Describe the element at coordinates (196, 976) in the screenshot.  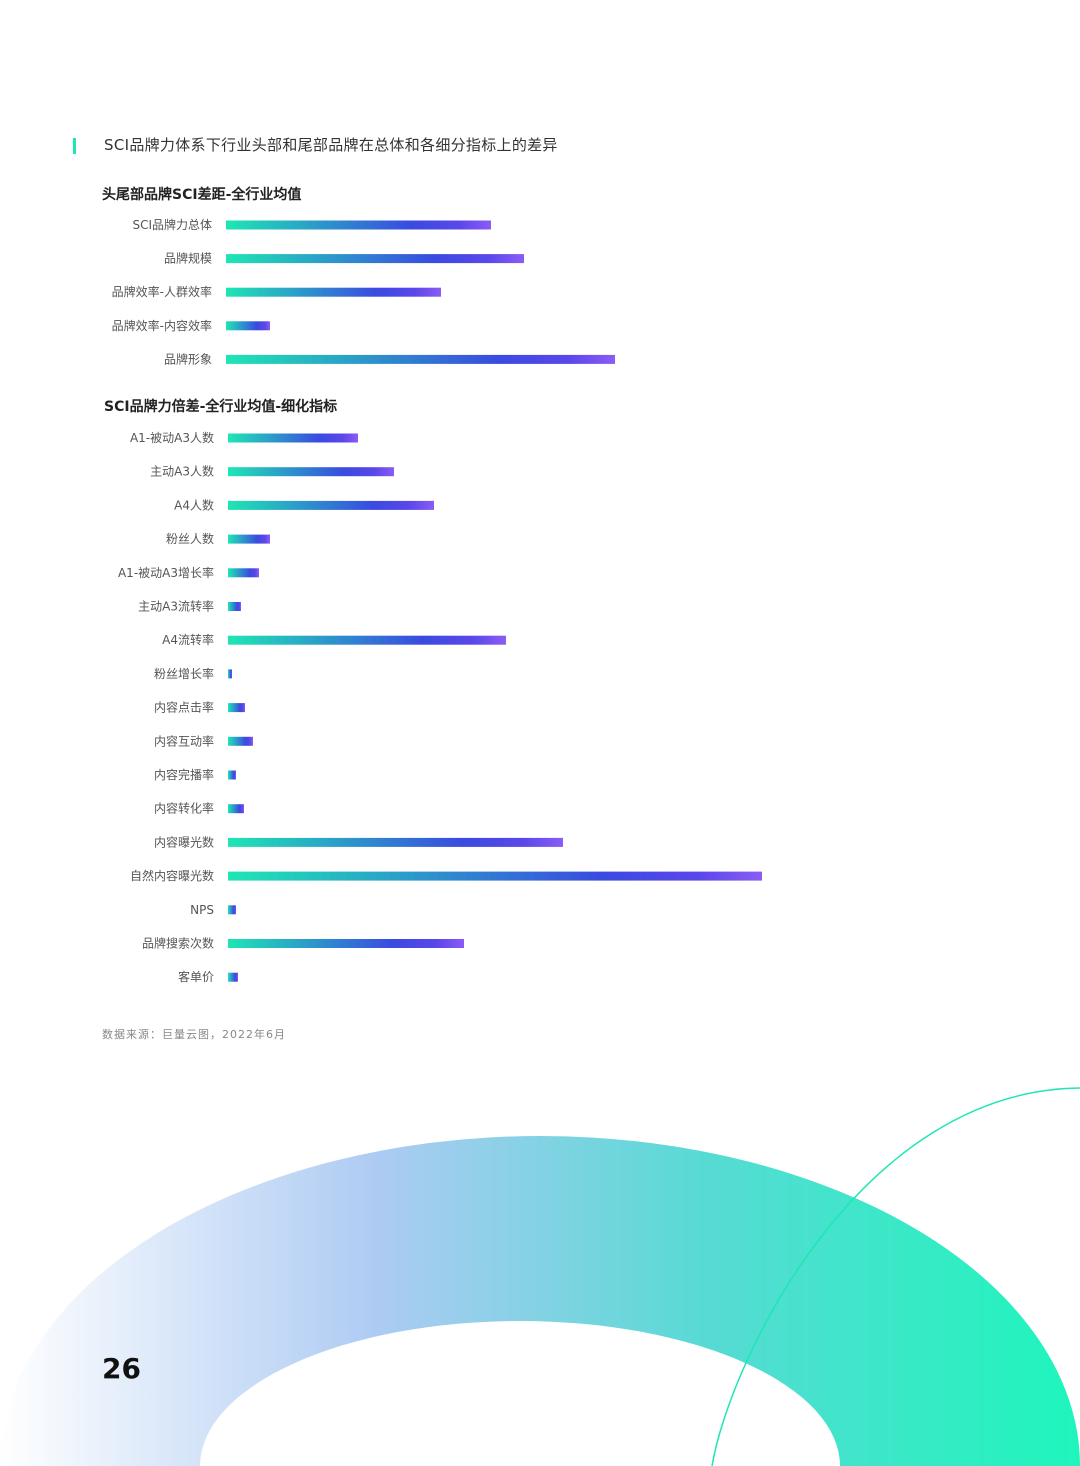
I see `chart2-category-label: 客单价` at that location.